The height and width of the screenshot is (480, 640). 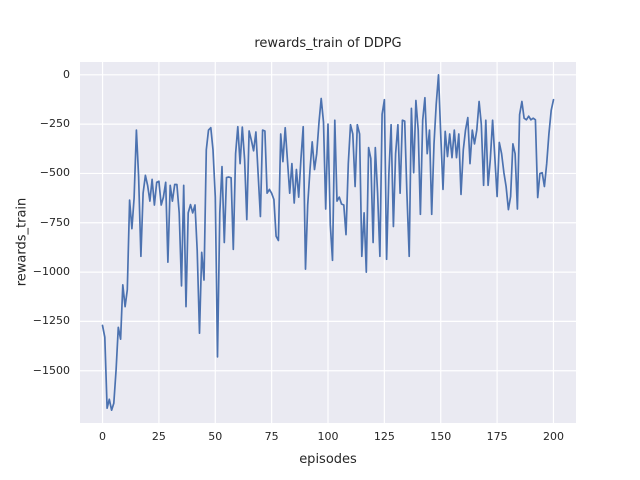 What do you see at coordinates (328, 436) in the screenshot?
I see `x-tick-label: 100` at bounding box center [328, 436].